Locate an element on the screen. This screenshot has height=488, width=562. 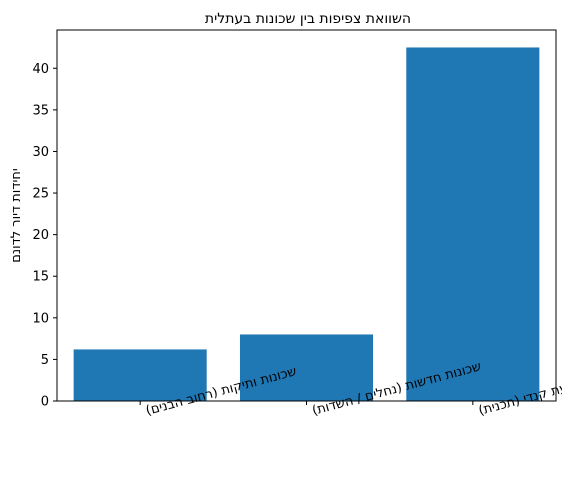
y-tick-label: 30 is located at coordinates (40, 152).